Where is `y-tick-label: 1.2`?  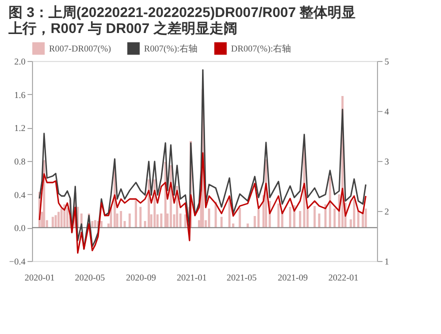 y-tick-label: 1.2 is located at coordinates (20, 128).